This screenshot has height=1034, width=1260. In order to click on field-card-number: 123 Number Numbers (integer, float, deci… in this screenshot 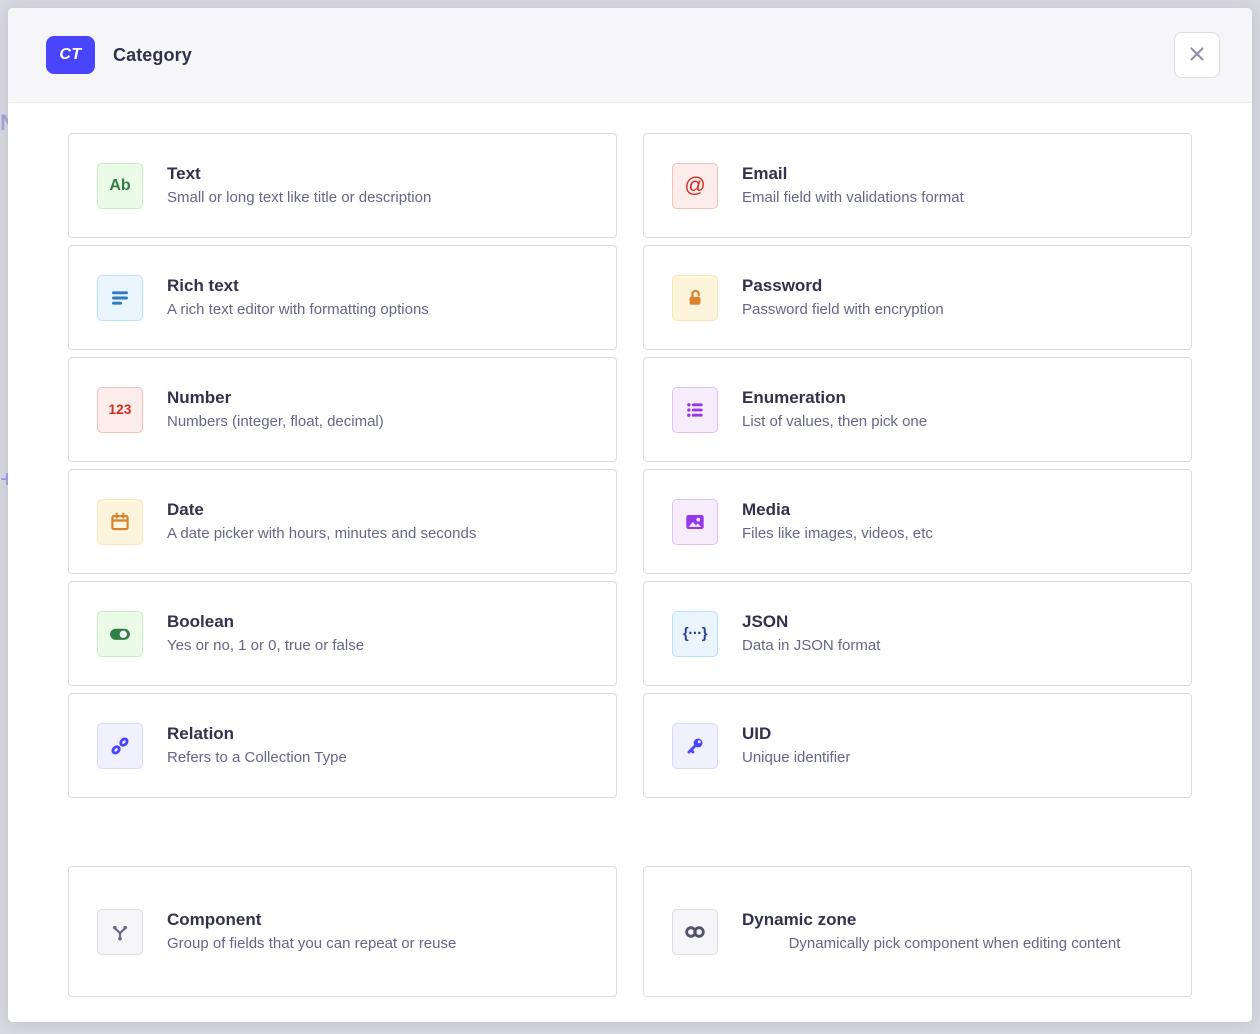, I will do `click(342, 409)`.